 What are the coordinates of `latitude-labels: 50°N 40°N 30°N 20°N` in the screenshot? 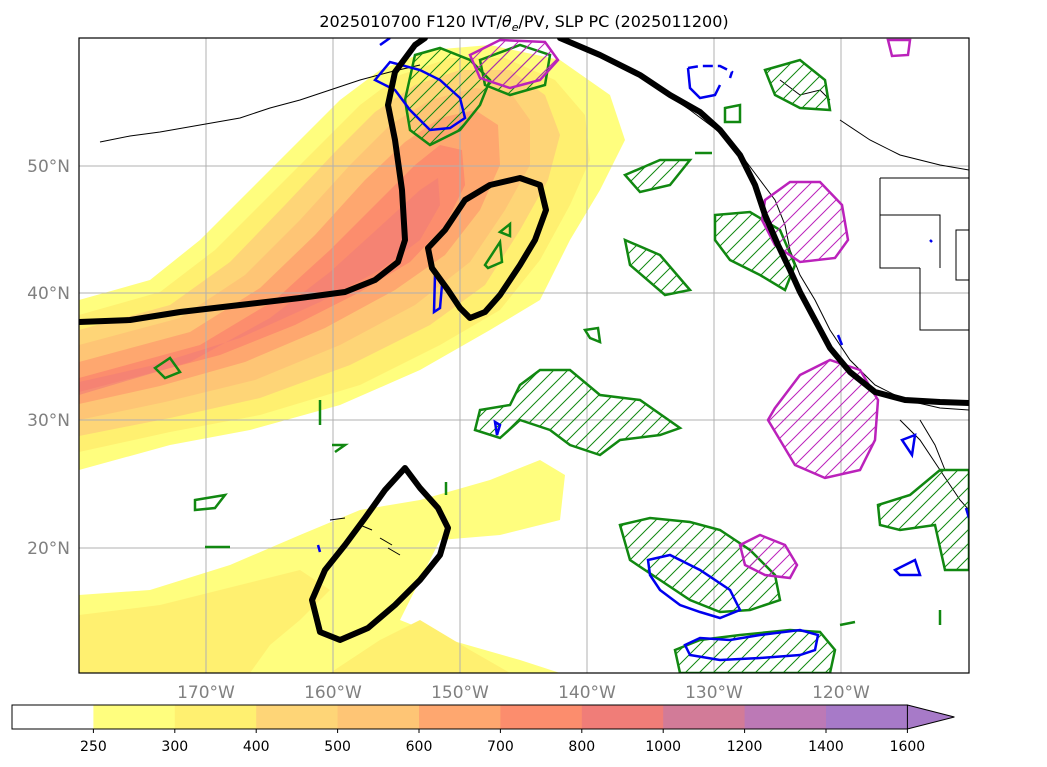 It's located at (48, 358).